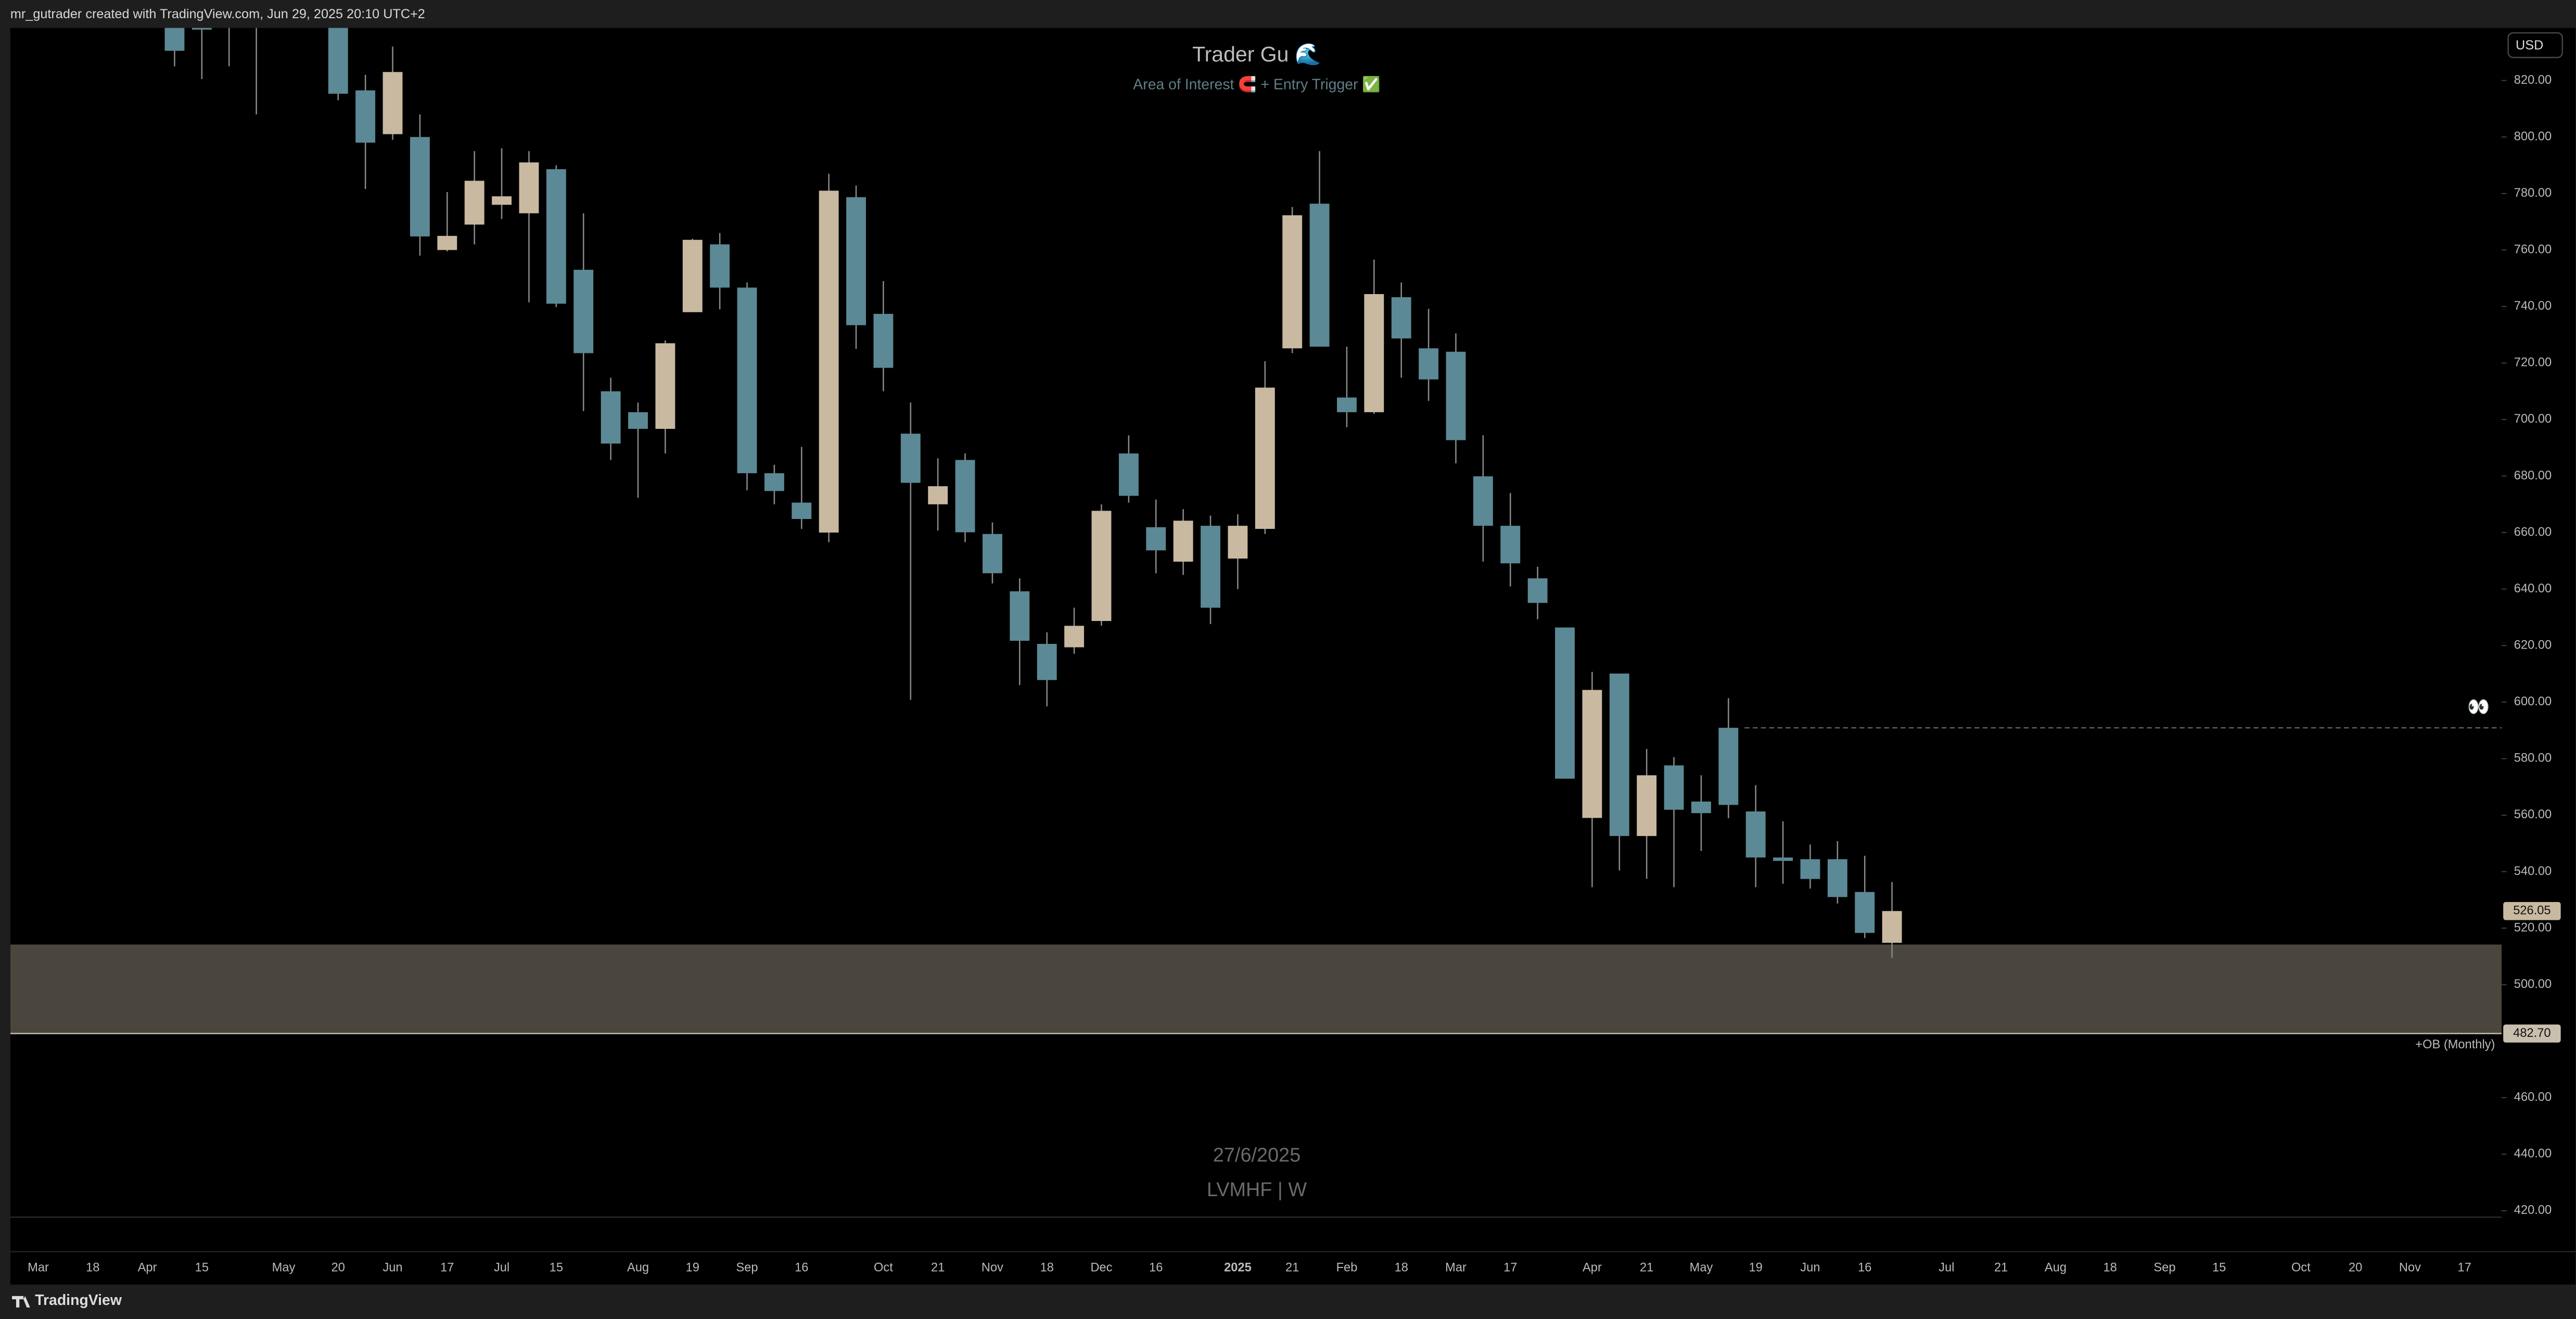  Describe the element at coordinates (2533, 476) in the screenshot. I see `y-tick-label: 680.00` at that location.